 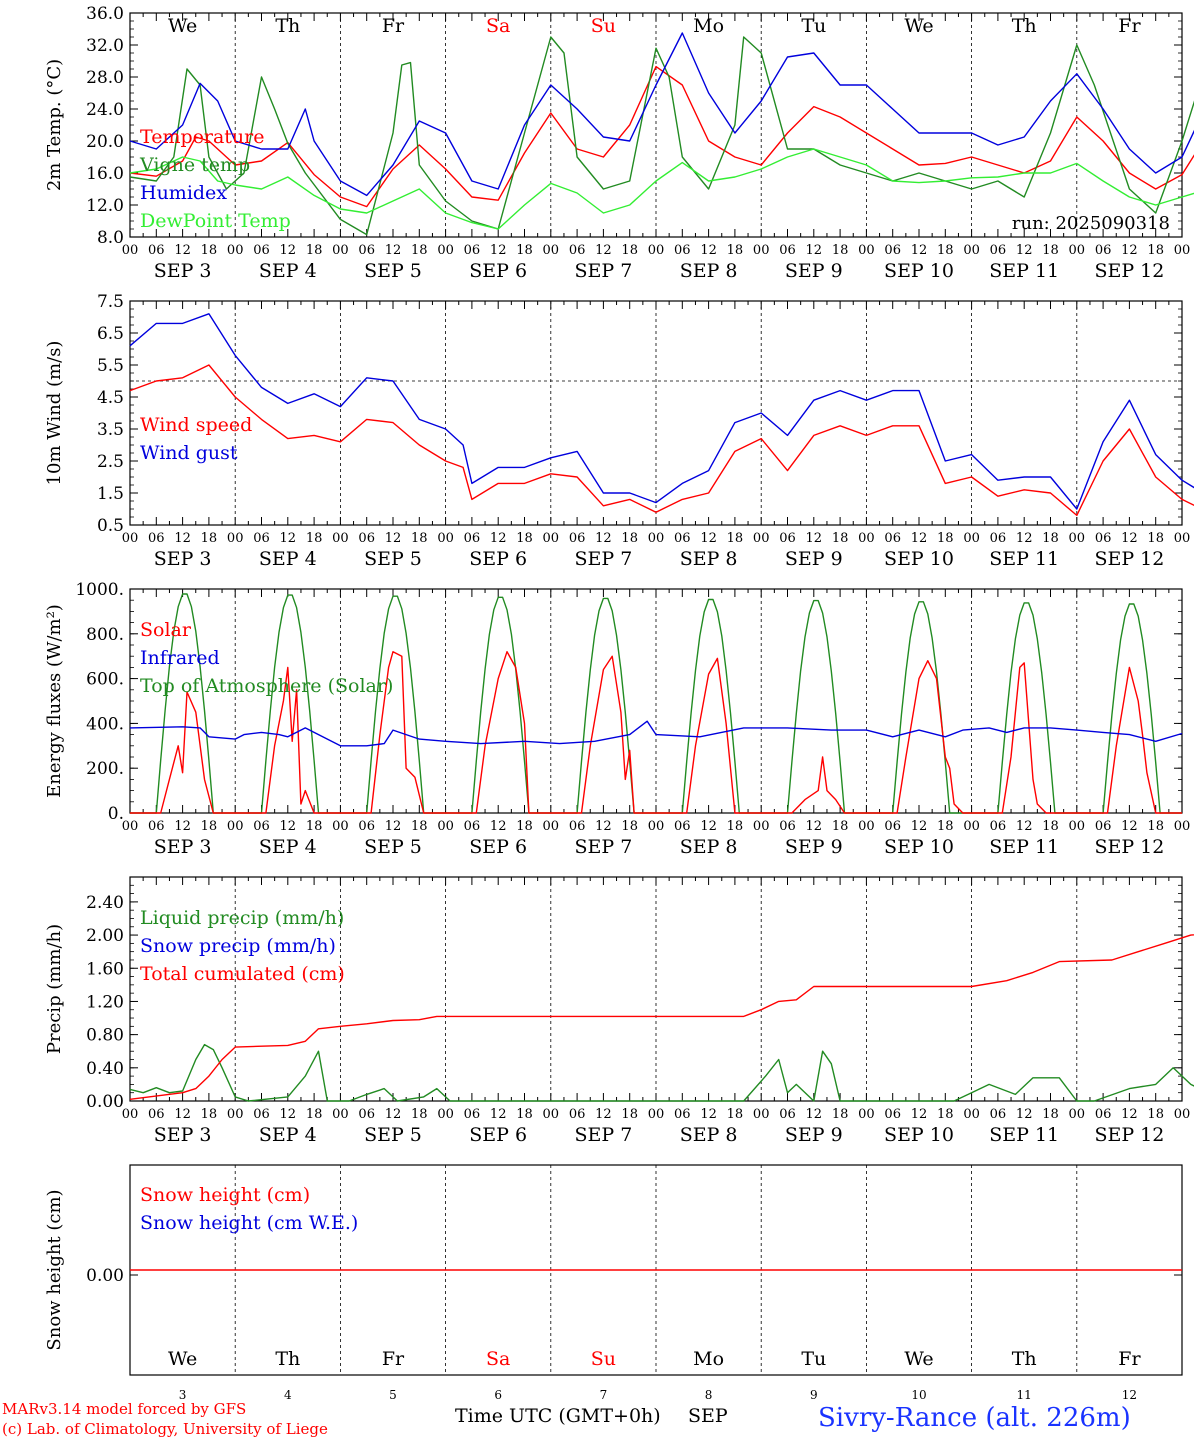 I want to click on series-line-wind-gust, so click(x=661, y=411).